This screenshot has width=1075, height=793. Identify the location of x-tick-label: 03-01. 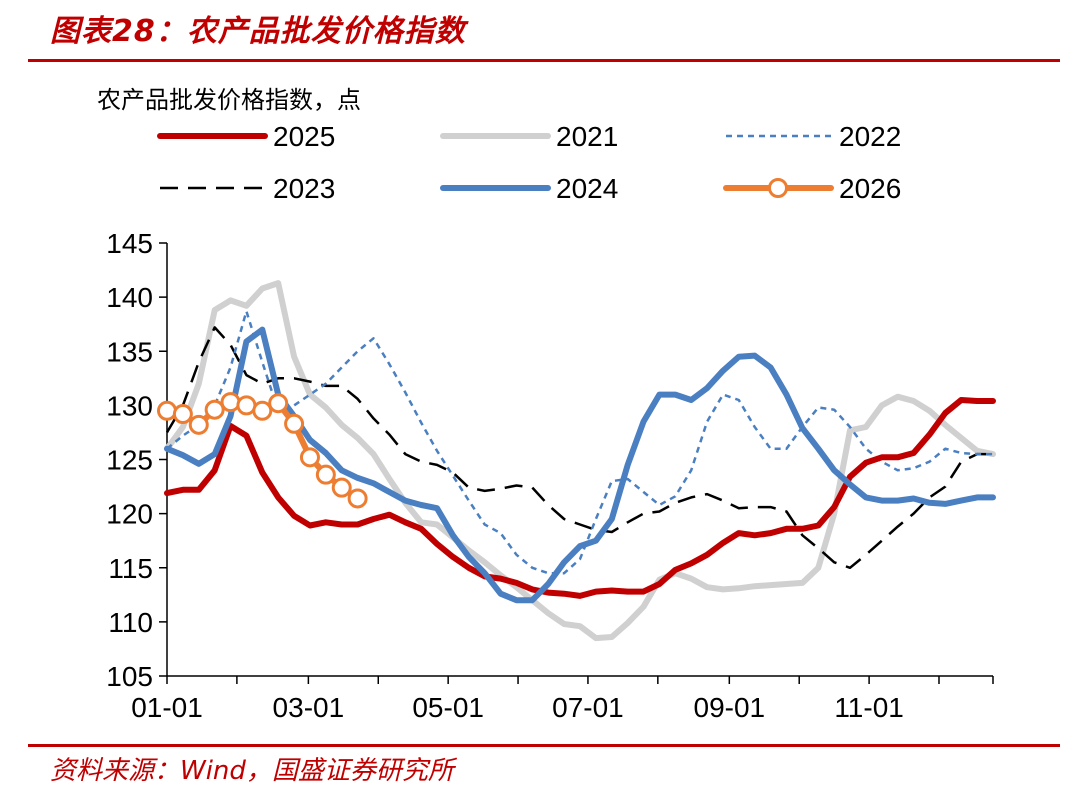
(309, 707).